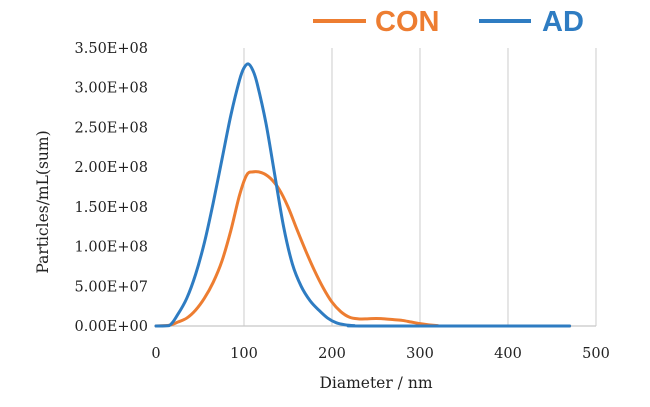 Image resolution: width=650 pixels, height=407 pixels. Describe the element at coordinates (508, 354) in the screenshot. I see `x-tick-label: 400` at that location.